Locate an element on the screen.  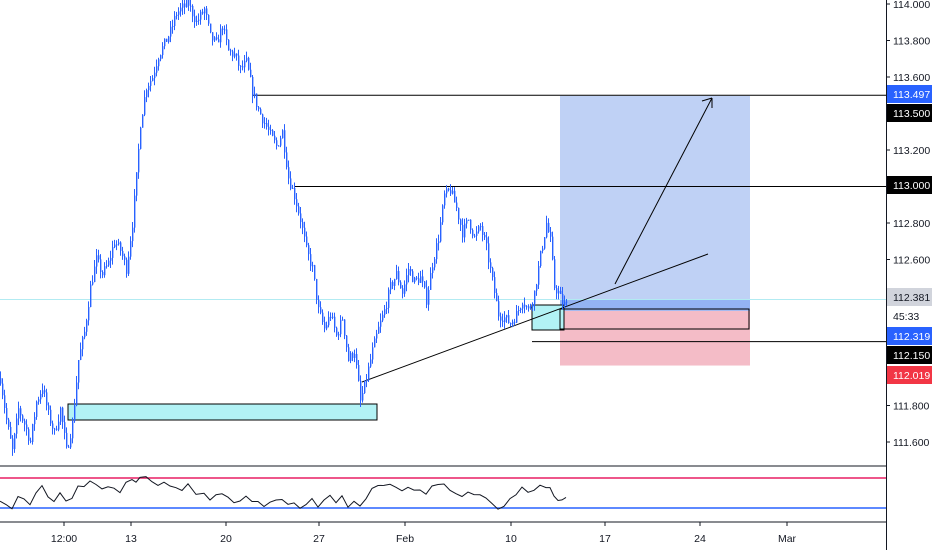
price-tag: 112.381 is located at coordinates (909, 297).